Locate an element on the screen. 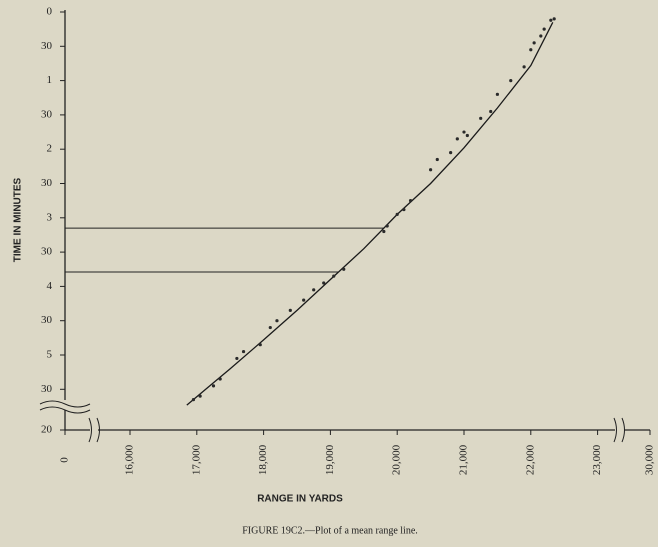 The height and width of the screenshot is (547, 658). x-tick-label: 17,000 is located at coordinates (196, 459).